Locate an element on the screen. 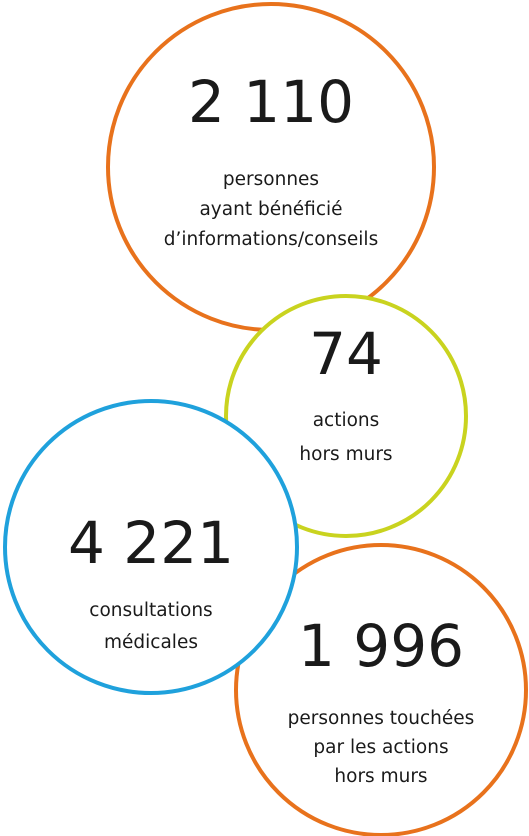 The height and width of the screenshot is (836, 529). stat-number: 2 110 is located at coordinates (271, 102).